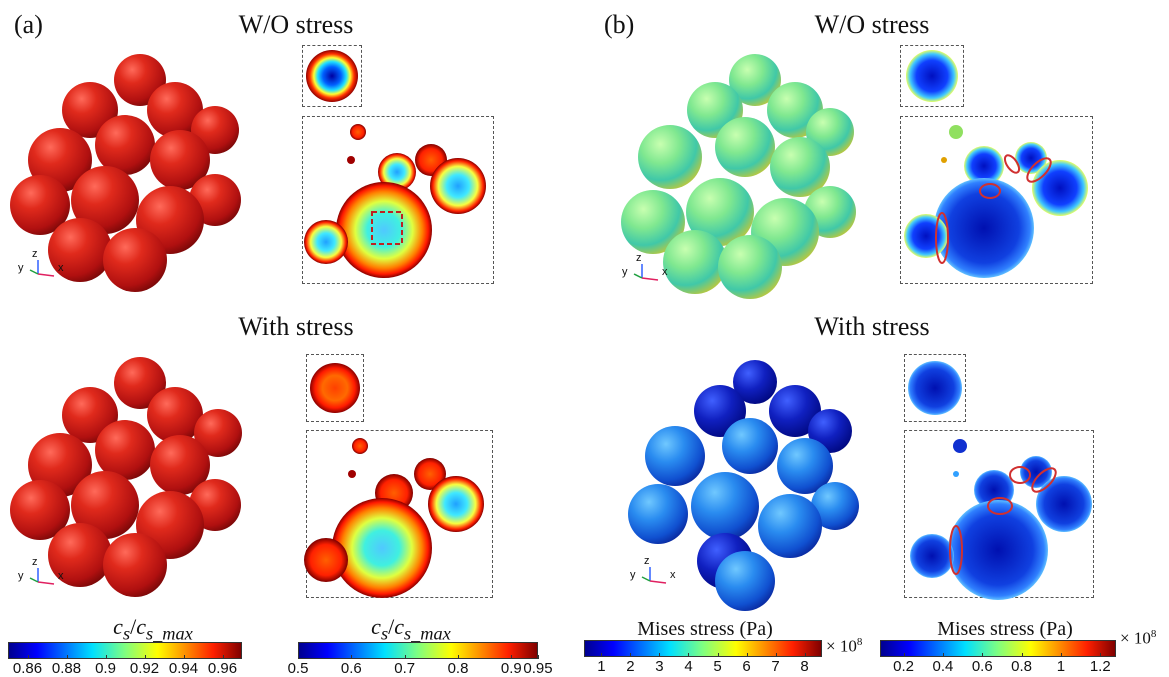  I want to click on colorbar-tick-label: 0.7, so click(405, 668).